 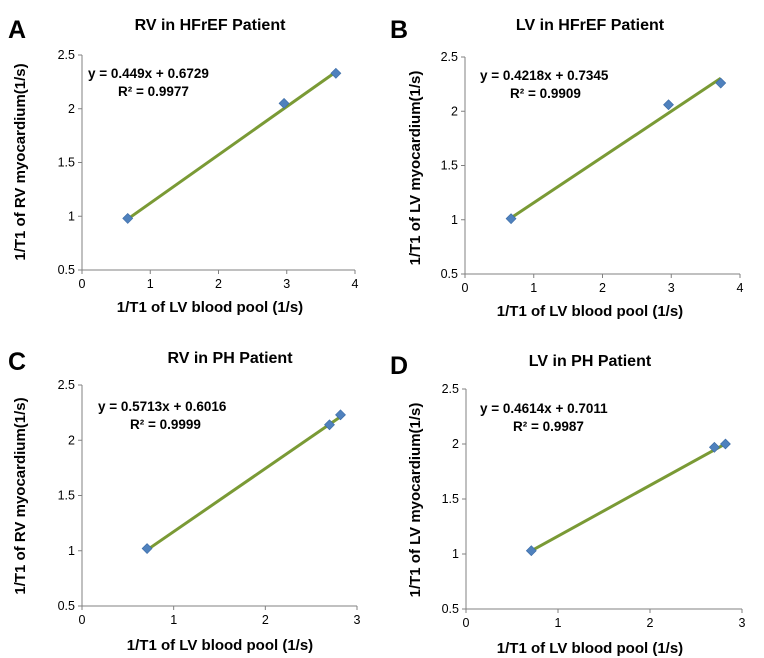 What do you see at coordinates (544, 75) in the screenshot?
I see `regression-equation: y = 0.4218x + 0.7345` at bounding box center [544, 75].